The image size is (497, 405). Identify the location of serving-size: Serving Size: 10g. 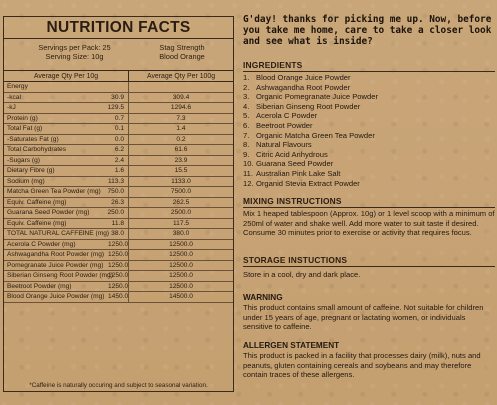
(74, 56).